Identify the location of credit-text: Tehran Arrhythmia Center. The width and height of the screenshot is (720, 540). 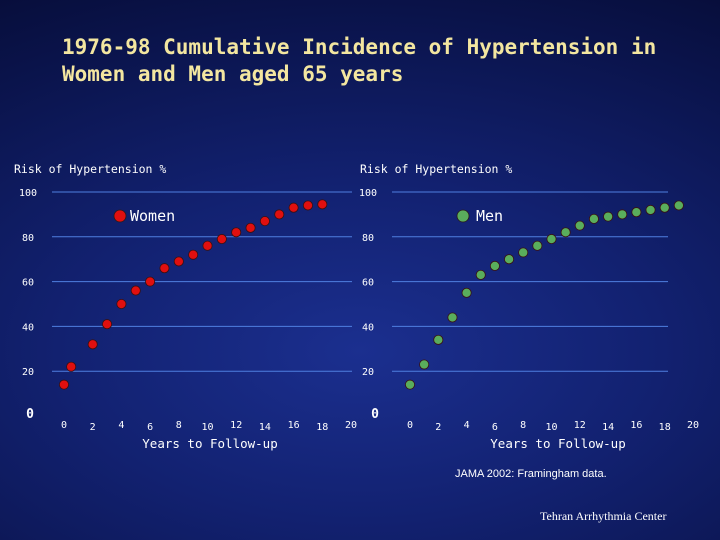
(603, 516).